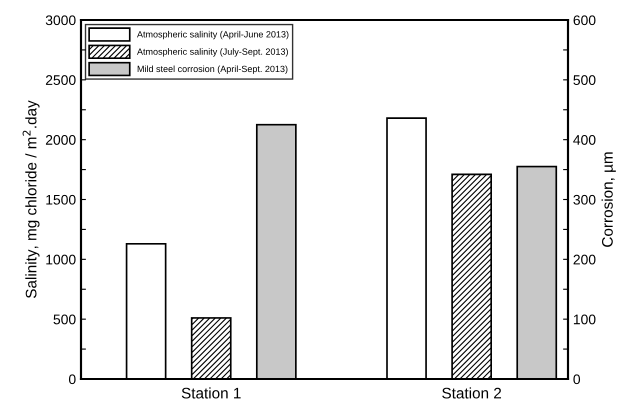  Describe the element at coordinates (584, 199) in the screenshot. I see `y2-tick-label: 300` at that location.